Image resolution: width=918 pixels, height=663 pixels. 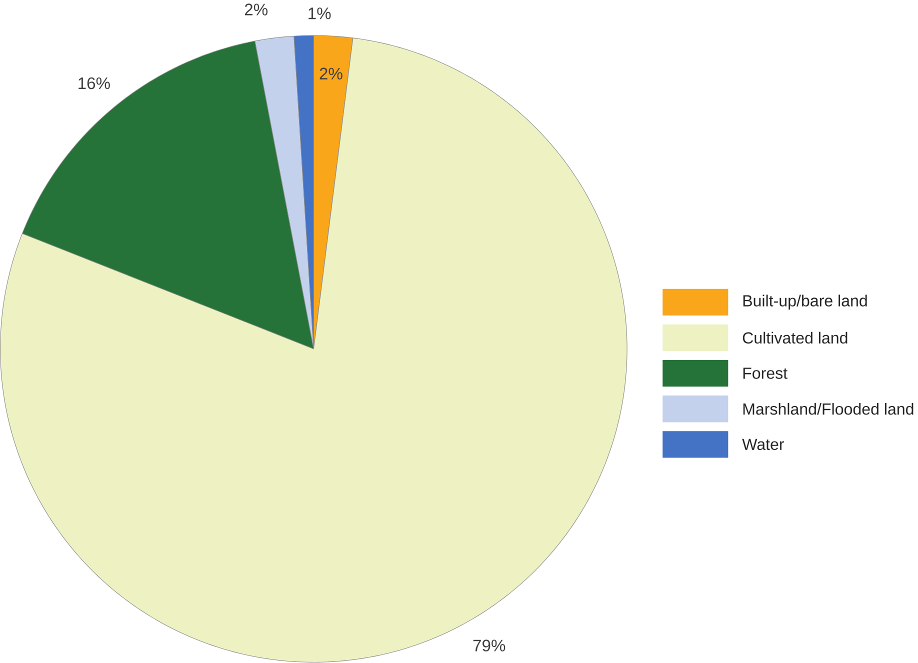 What do you see at coordinates (319, 14) in the screenshot?
I see `data-label: 1%` at bounding box center [319, 14].